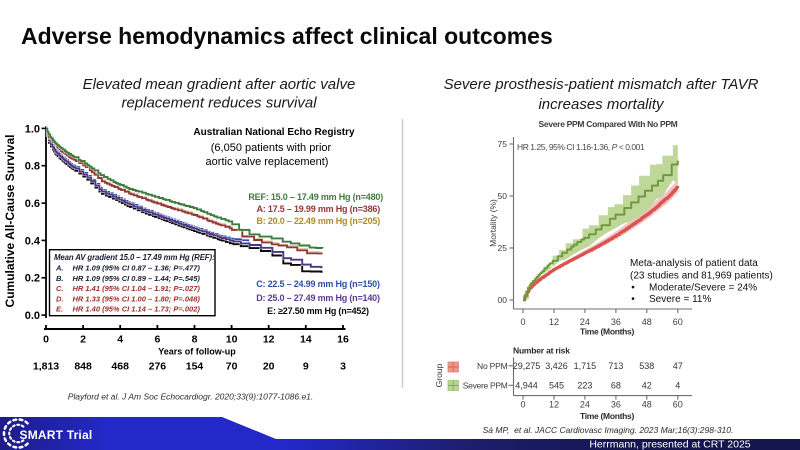 The height and width of the screenshot is (450, 800). Describe the element at coordinates (439, 375) in the screenshot. I see `svg-text: Group` at that location.